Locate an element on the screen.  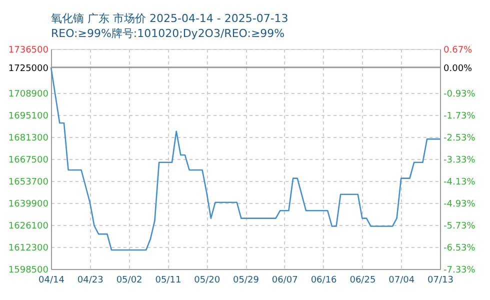
y-tick-label: 1639900 is located at coordinates (28, 205).